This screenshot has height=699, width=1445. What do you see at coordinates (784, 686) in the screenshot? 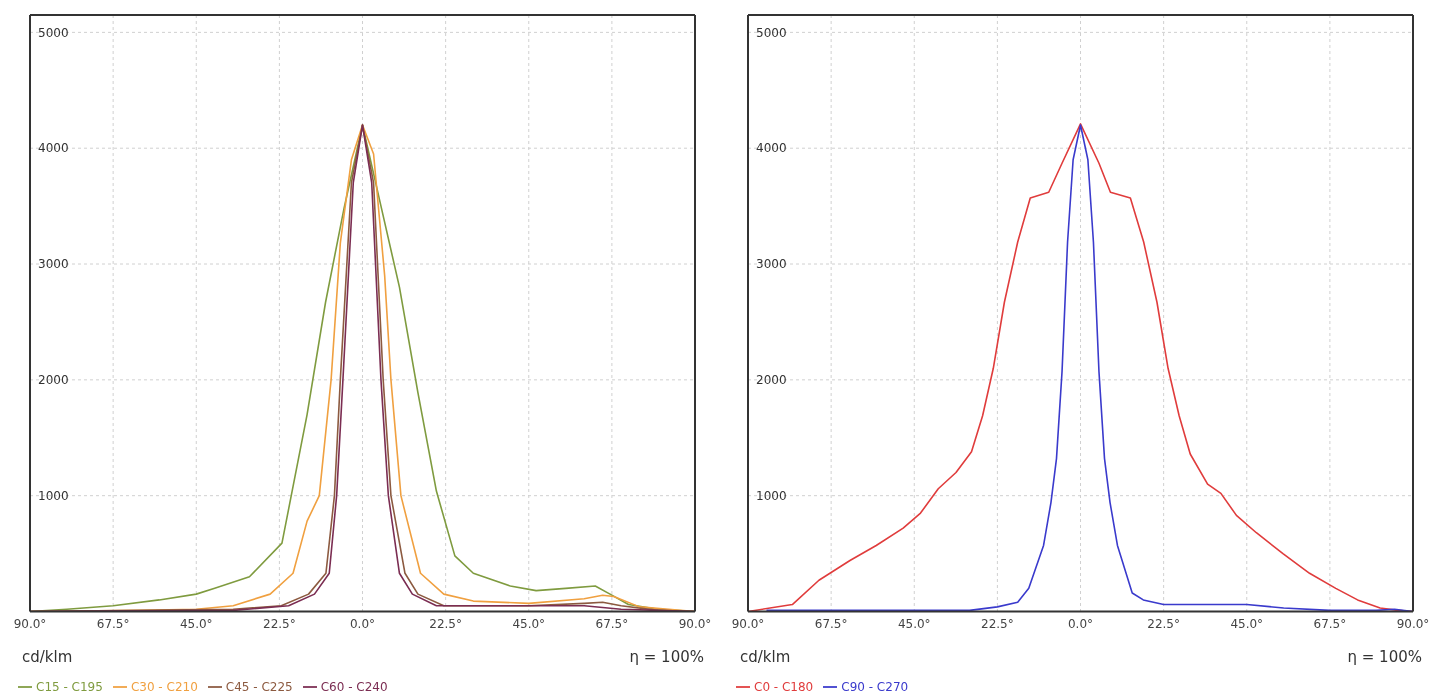
I see `legend-label: C0 - C180` at bounding box center [784, 686].